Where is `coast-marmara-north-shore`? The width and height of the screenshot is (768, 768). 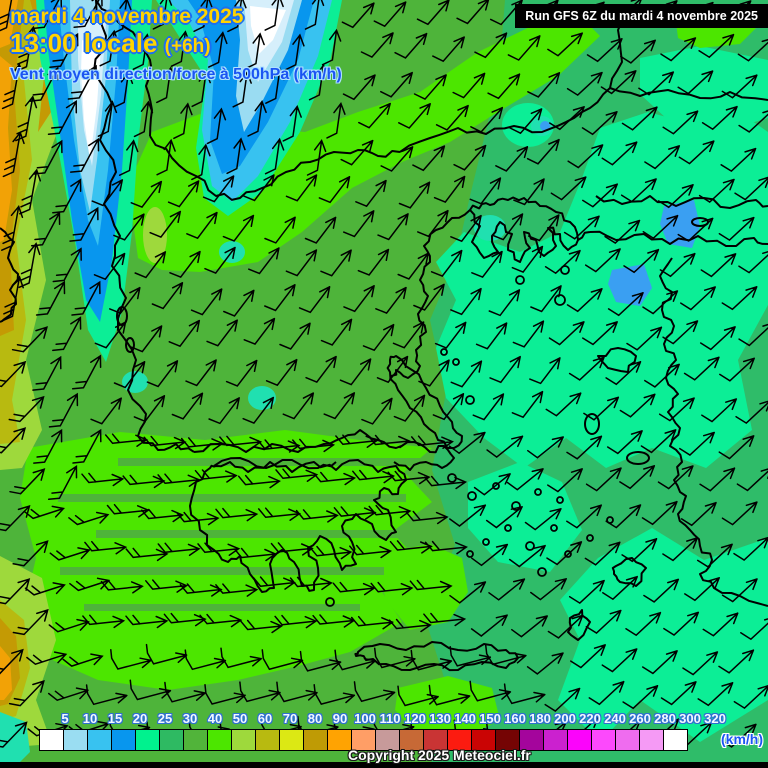
coast-marmara-north-shore is located at coordinates (681, 202).